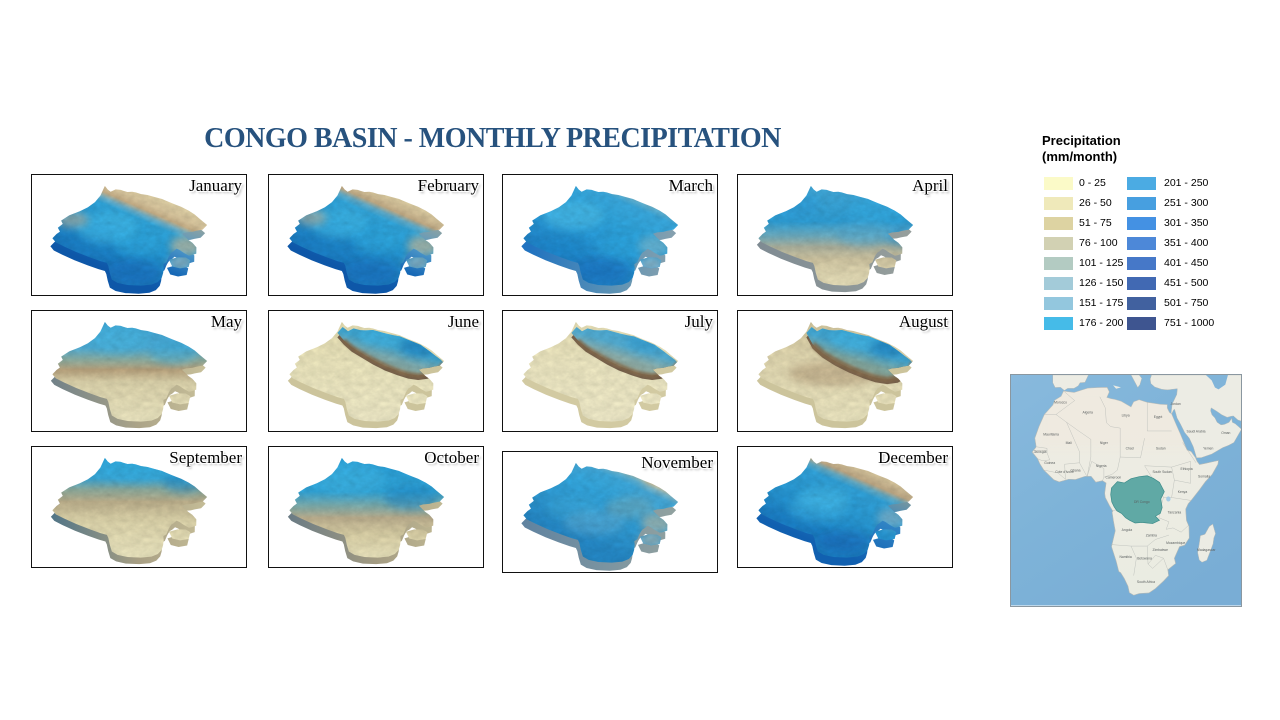  Describe the element at coordinates (1100, 466) in the screenshot. I see `svg-text: Nigeria` at that location.